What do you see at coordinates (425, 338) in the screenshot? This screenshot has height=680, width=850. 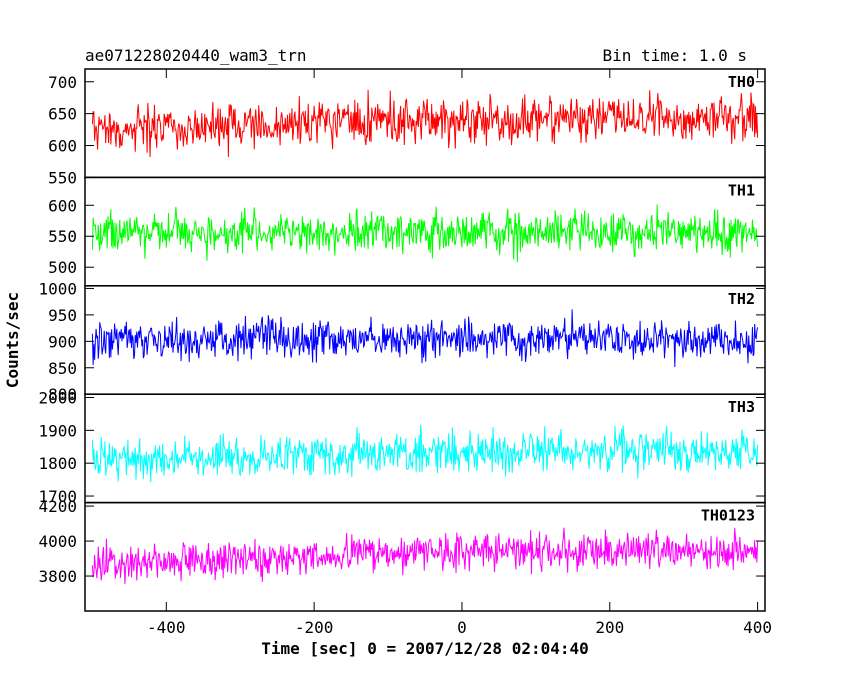 I see `series-line-th2` at bounding box center [425, 338].